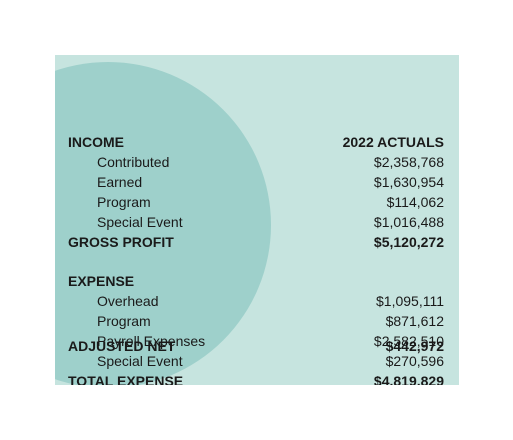  Describe the element at coordinates (257, 361) in the screenshot. I see `expense-row-special-event: Special Event $270,596` at that location.